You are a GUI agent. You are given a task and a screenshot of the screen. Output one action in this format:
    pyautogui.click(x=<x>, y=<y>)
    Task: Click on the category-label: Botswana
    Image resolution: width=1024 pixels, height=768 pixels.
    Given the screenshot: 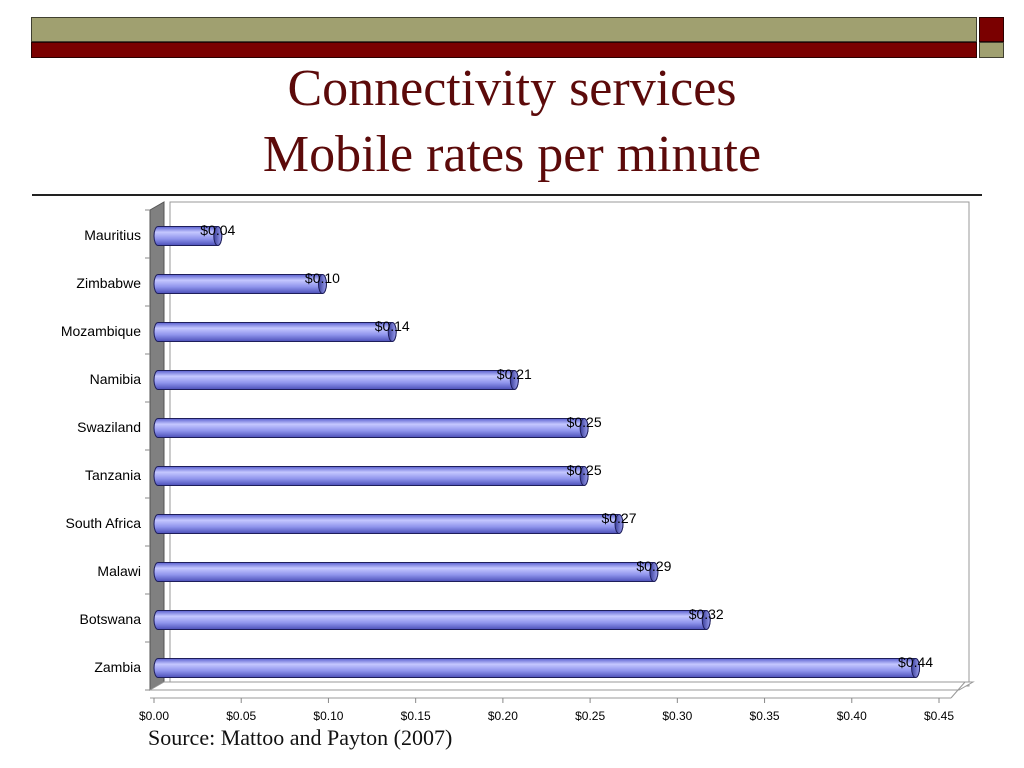 What is the action you would take?
    pyautogui.click(x=111, y=619)
    